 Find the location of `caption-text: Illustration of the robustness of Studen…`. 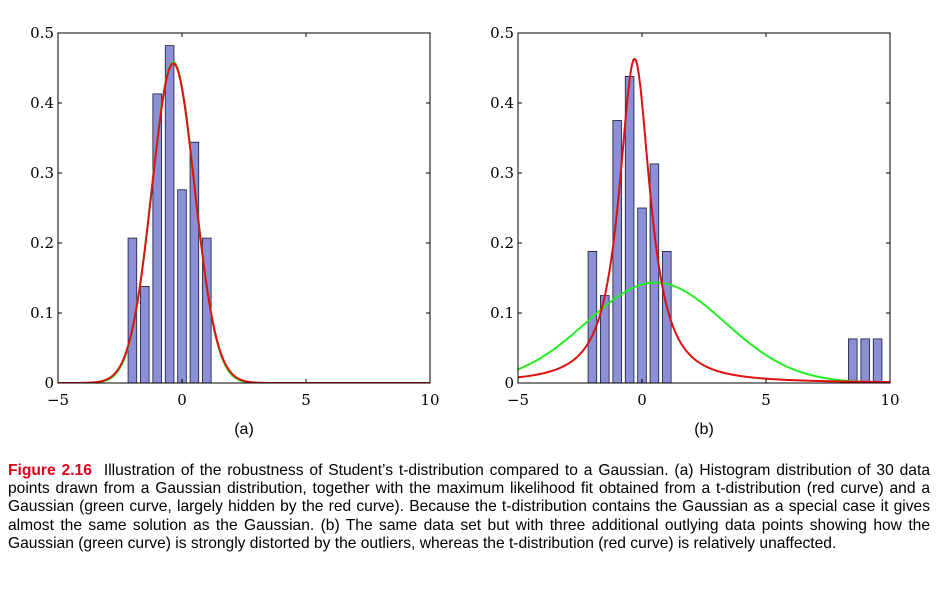

caption-text: Illustration of the robustness of Studen… is located at coordinates (469, 507).